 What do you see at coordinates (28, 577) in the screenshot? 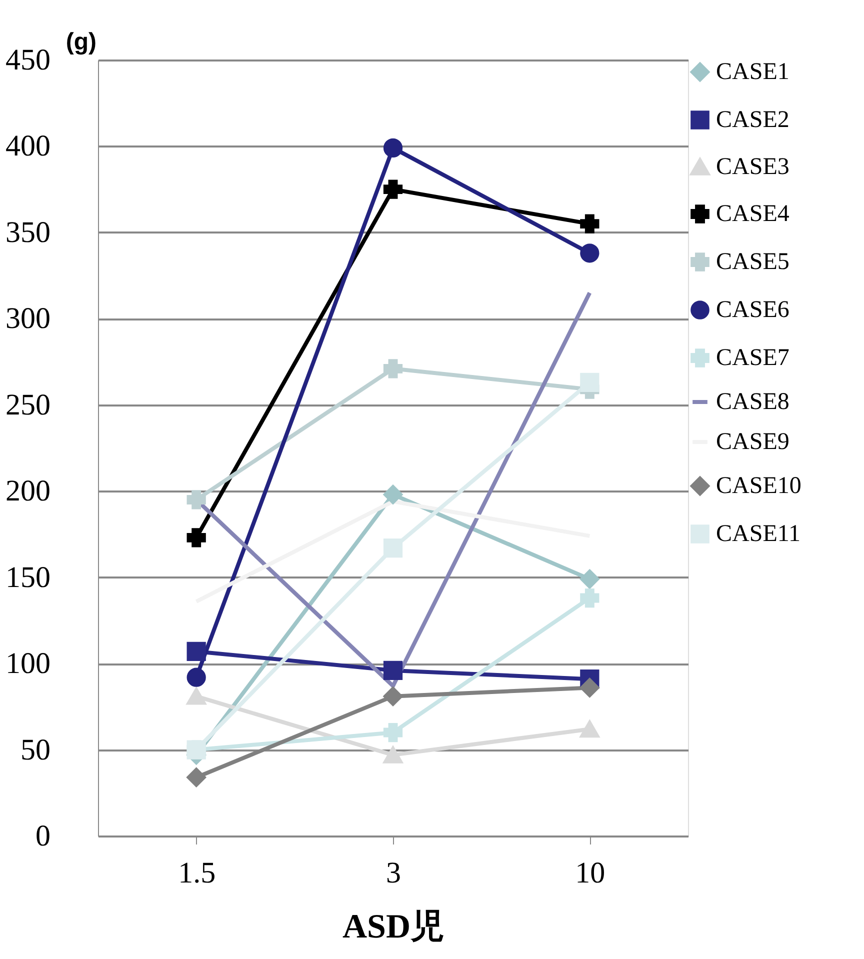
I see `y-tick-label: 150` at bounding box center [28, 577].